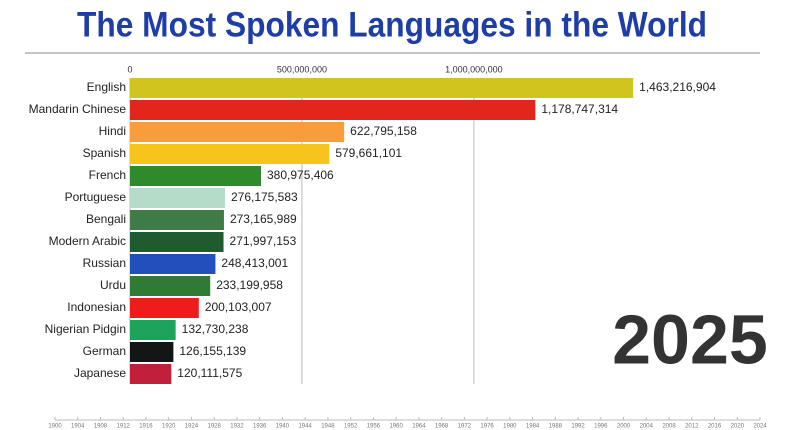  Describe the element at coordinates (715, 427) in the screenshot. I see `timeline-label: 2016` at that location.